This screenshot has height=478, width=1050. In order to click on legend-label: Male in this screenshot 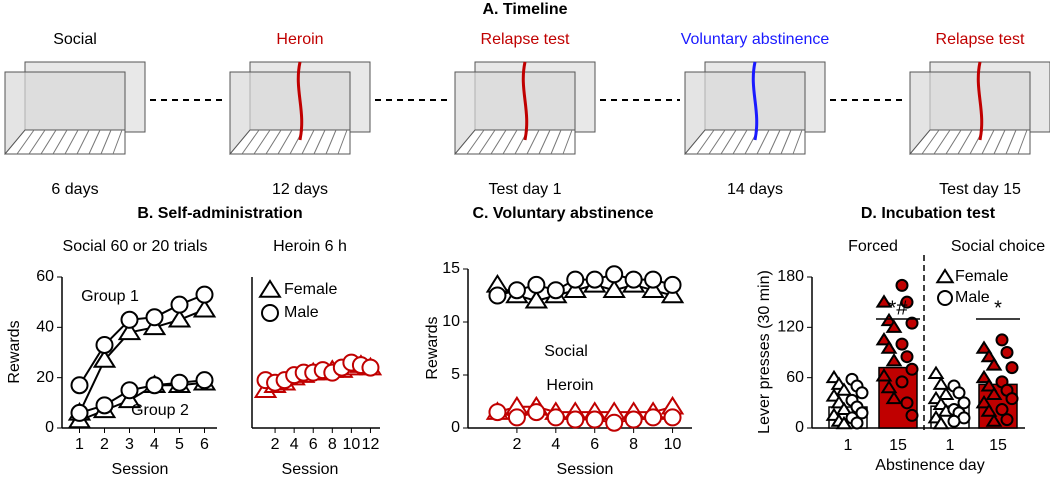, I will do `click(301, 312)`.